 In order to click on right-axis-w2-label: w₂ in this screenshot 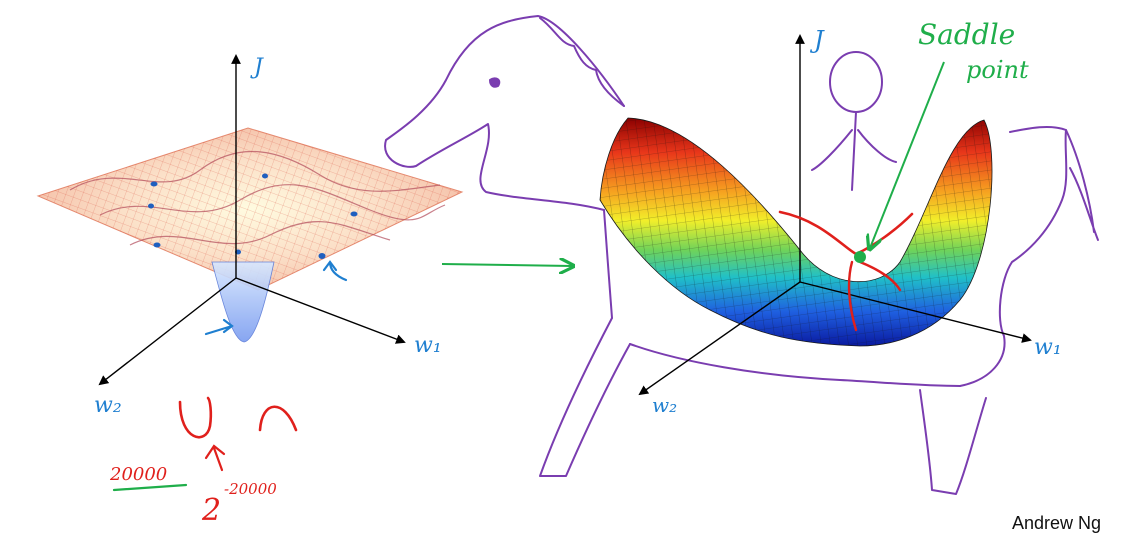, I will do `click(664, 405)`.